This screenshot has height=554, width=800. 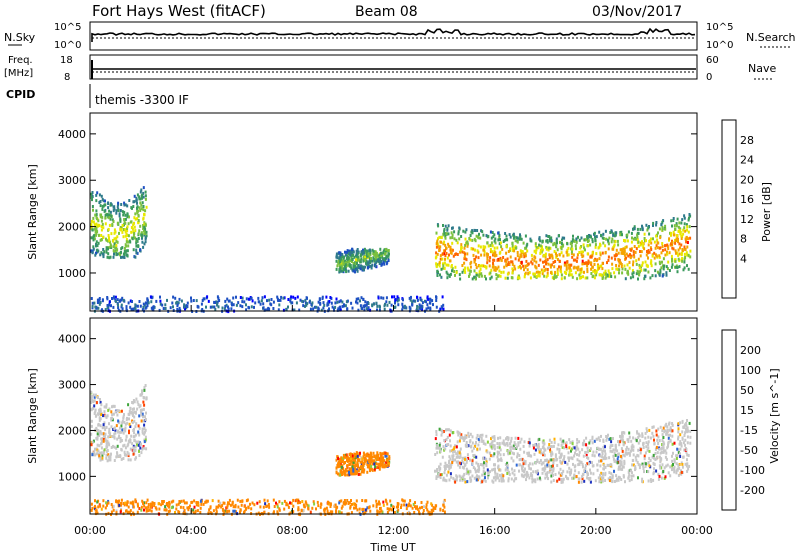 I want to click on colorbar-tick-label: 28, so click(x=747, y=140).